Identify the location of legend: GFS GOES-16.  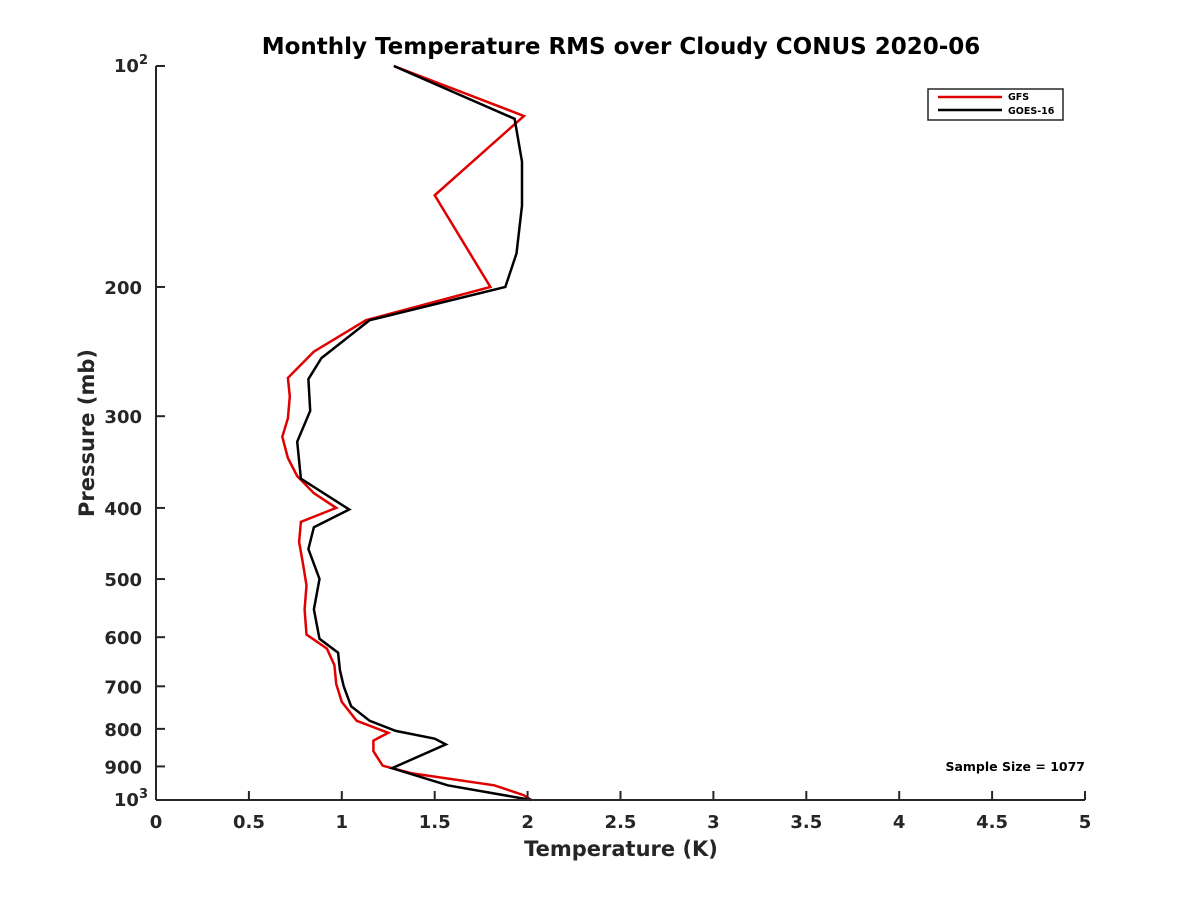
(995, 104).